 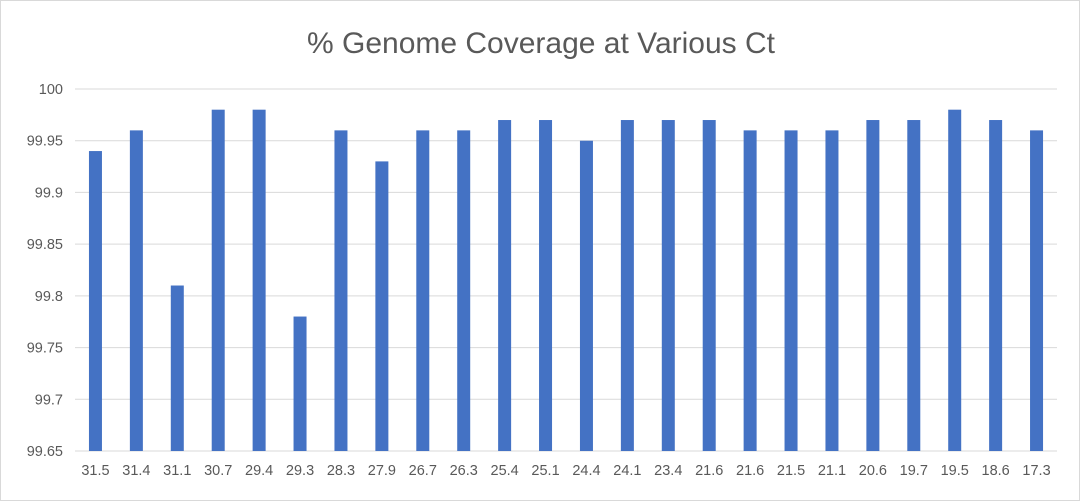 What do you see at coordinates (1036, 471) in the screenshot?
I see `x-tick-label: 17.3` at bounding box center [1036, 471].